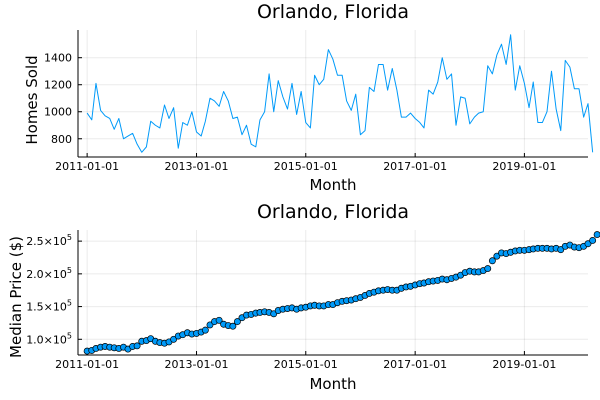 The width and height of the screenshot is (600, 400). Describe the element at coordinates (49, 240) in the screenshot. I see `y-tick-label: 2.5×10⁵` at that location.